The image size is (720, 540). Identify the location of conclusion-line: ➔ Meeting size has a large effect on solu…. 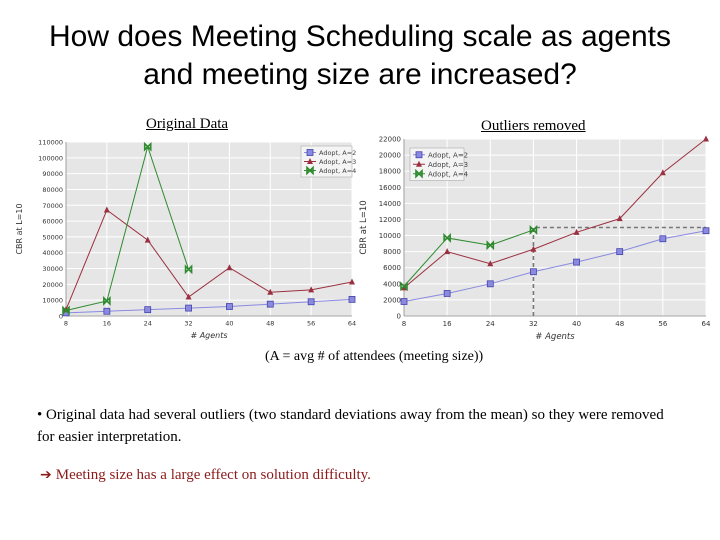
(205, 475).